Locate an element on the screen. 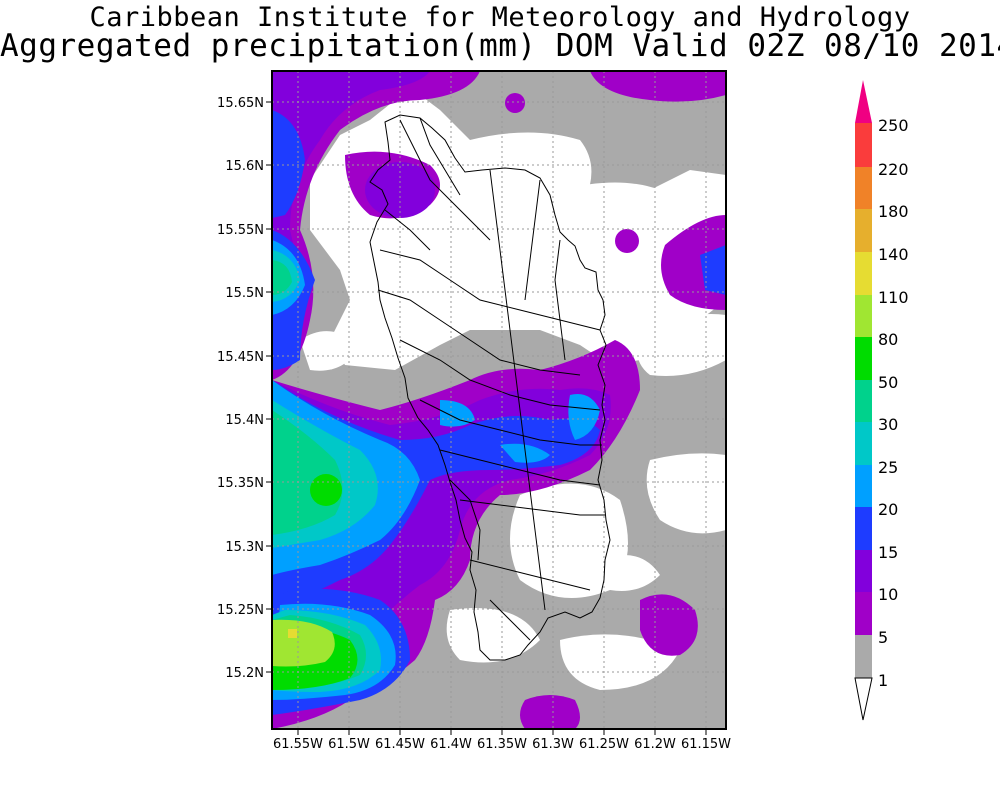 The width and height of the screenshot is (1000, 800). lon-tick-label: 61.4W is located at coordinates (451, 744).